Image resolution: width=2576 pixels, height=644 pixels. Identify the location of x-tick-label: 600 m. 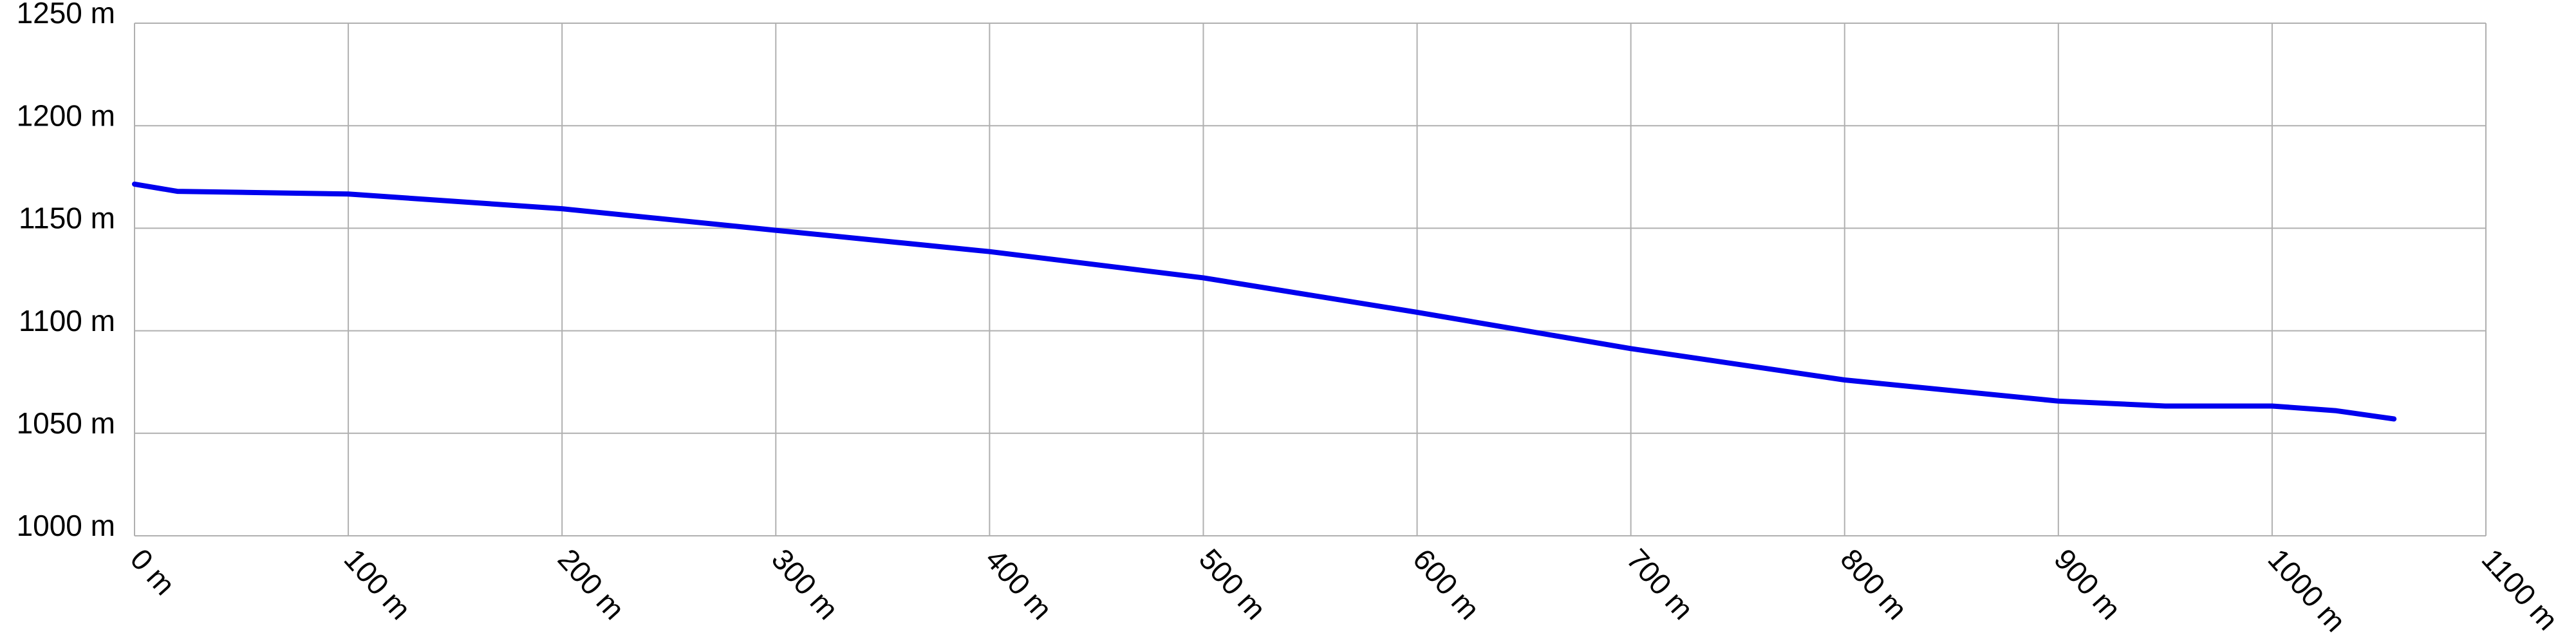
(1446, 584).